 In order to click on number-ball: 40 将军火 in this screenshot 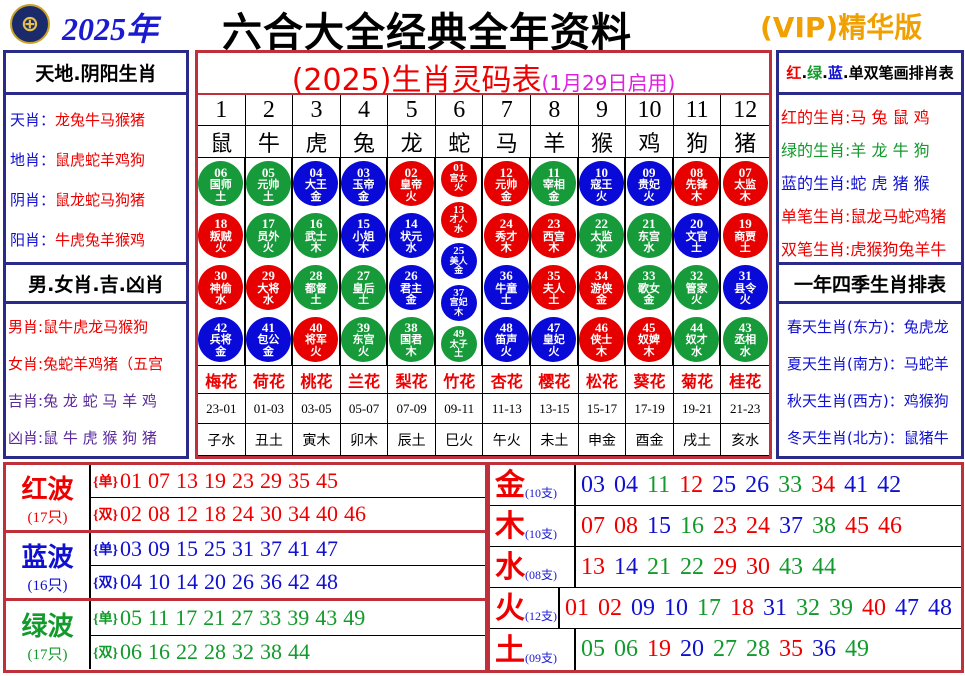, I will do `click(316, 339)`.